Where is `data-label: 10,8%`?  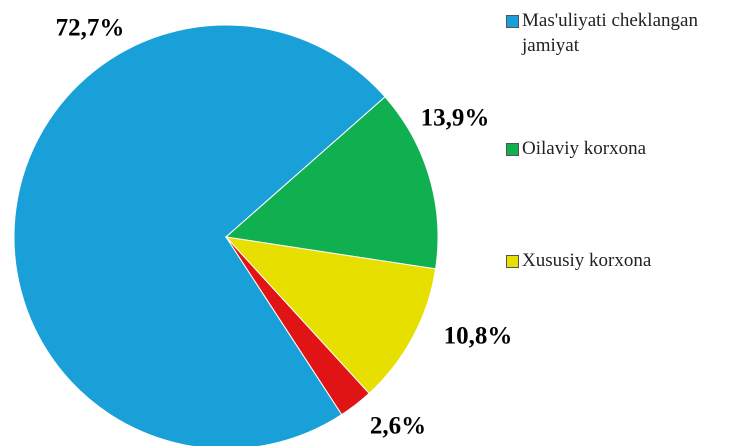 data-label: 10,8% is located at coordinates (478, 336).